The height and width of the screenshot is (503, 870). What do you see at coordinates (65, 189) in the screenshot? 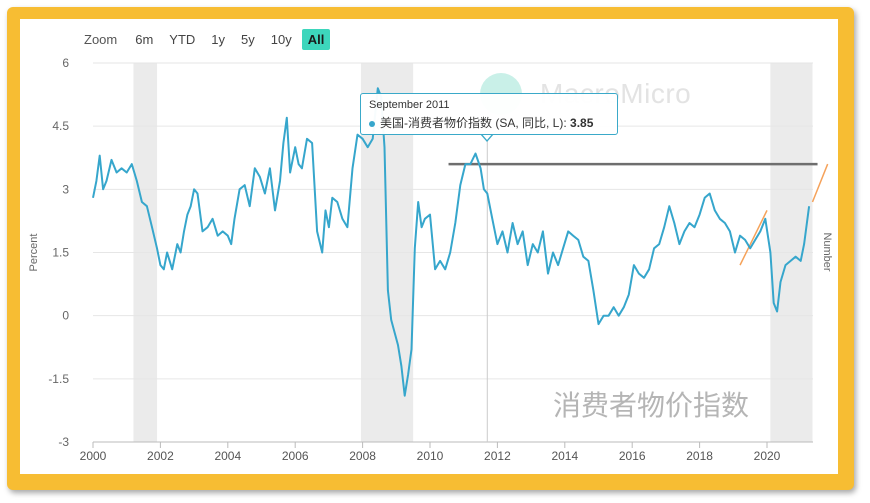
I see `y-tick-label: 3` at bounding box center [65, 189].